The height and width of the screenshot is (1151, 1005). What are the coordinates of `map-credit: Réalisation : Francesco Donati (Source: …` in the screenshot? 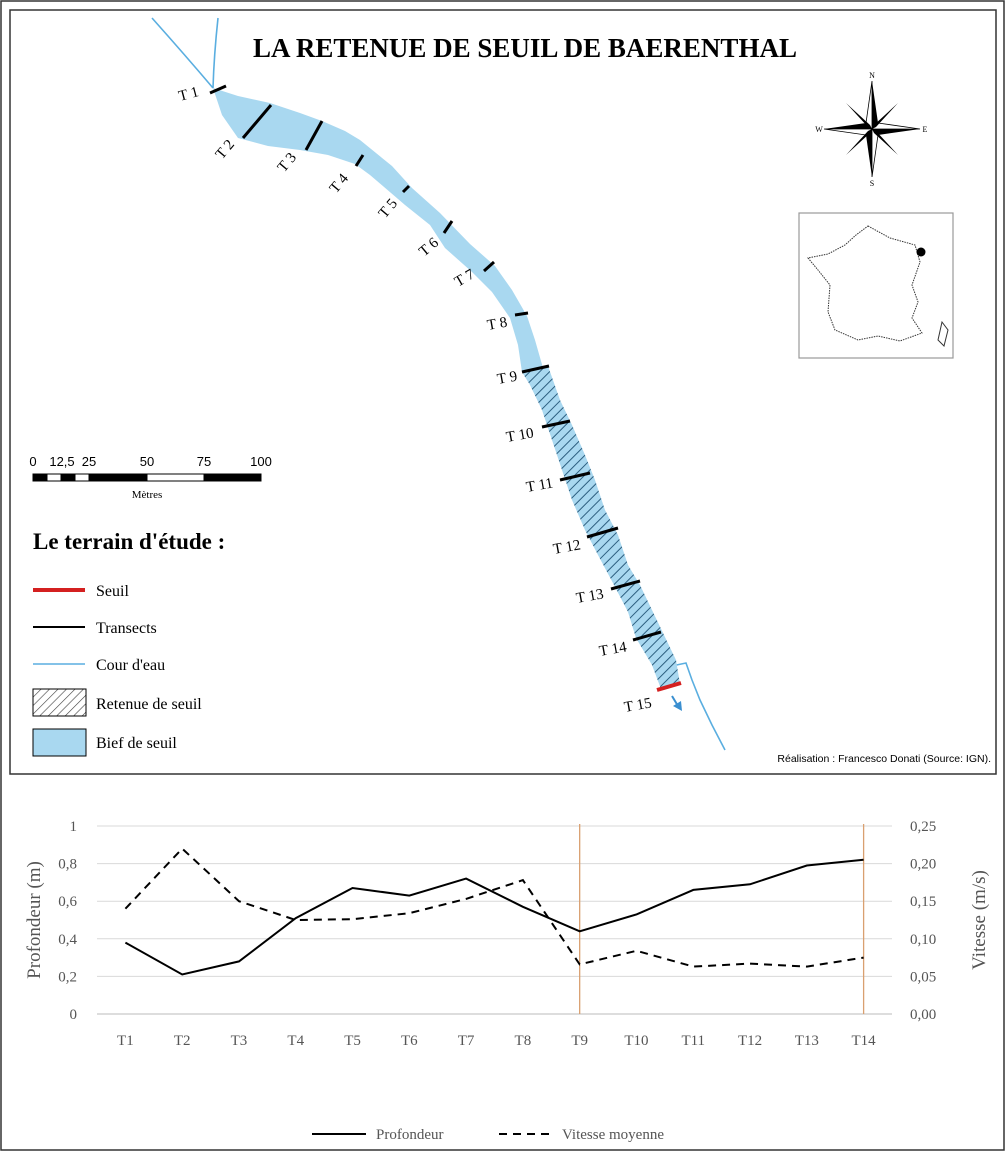 It's located at (884, 759).